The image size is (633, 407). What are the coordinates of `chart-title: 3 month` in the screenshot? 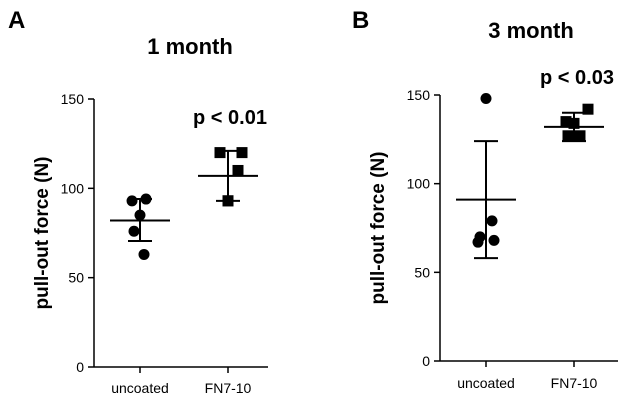 It's located at (531, 30).